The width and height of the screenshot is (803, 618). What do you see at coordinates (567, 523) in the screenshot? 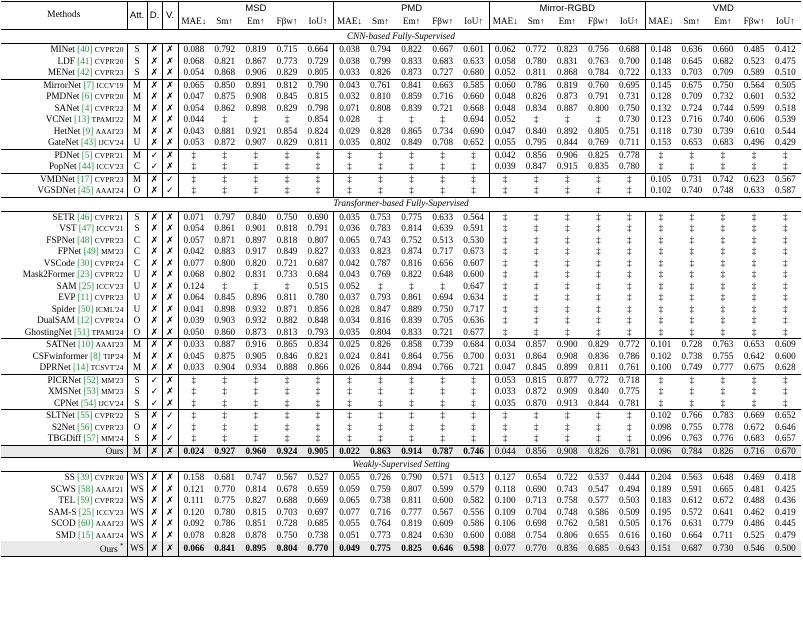
I see `value-cell: 0.762` at bounding box center [567, 523].